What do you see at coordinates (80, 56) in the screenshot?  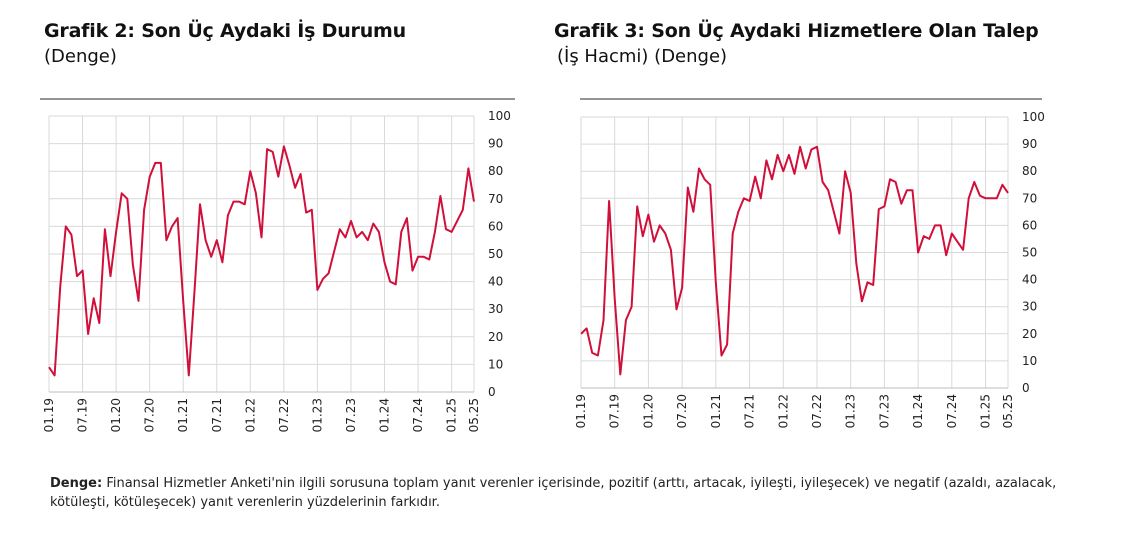 I see `chart-subtitle: (Denge)` at bounding box center [80, 56].